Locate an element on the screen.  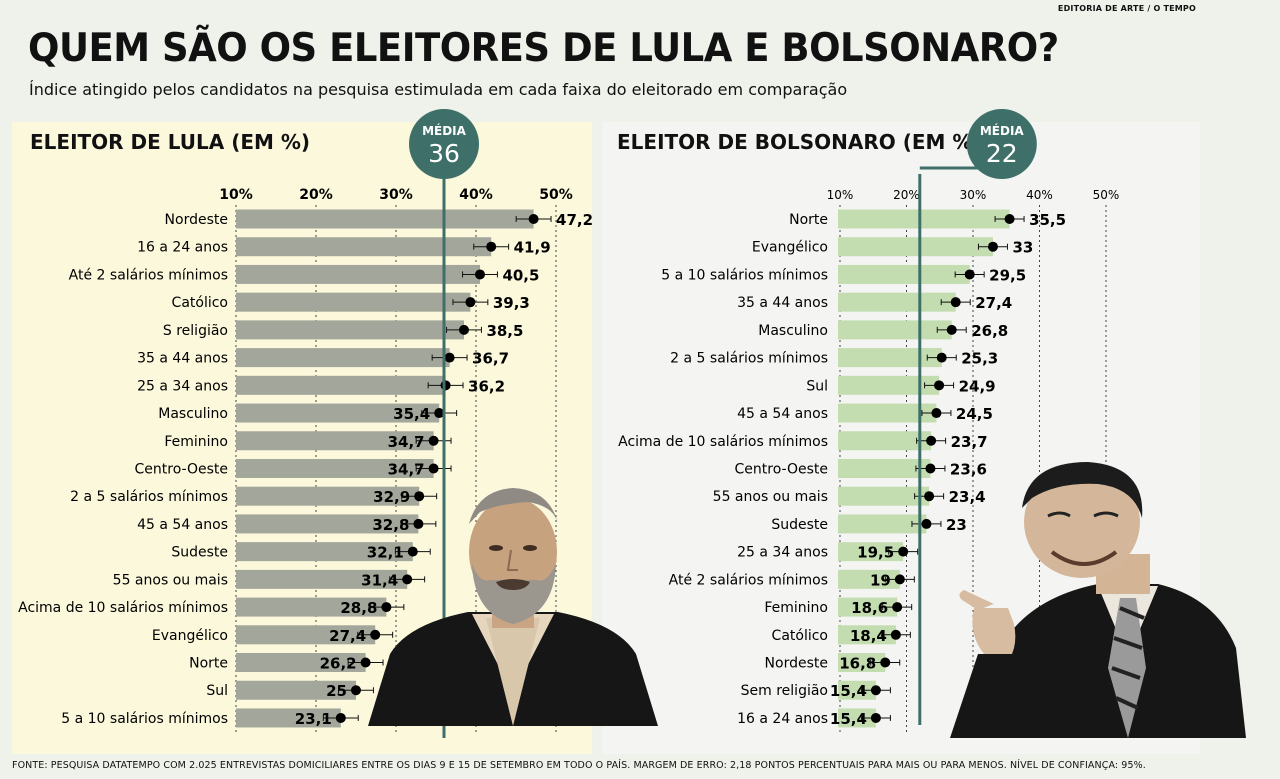
bols-category-label: 35 a 44 anos is located at coordinates (782, 303).